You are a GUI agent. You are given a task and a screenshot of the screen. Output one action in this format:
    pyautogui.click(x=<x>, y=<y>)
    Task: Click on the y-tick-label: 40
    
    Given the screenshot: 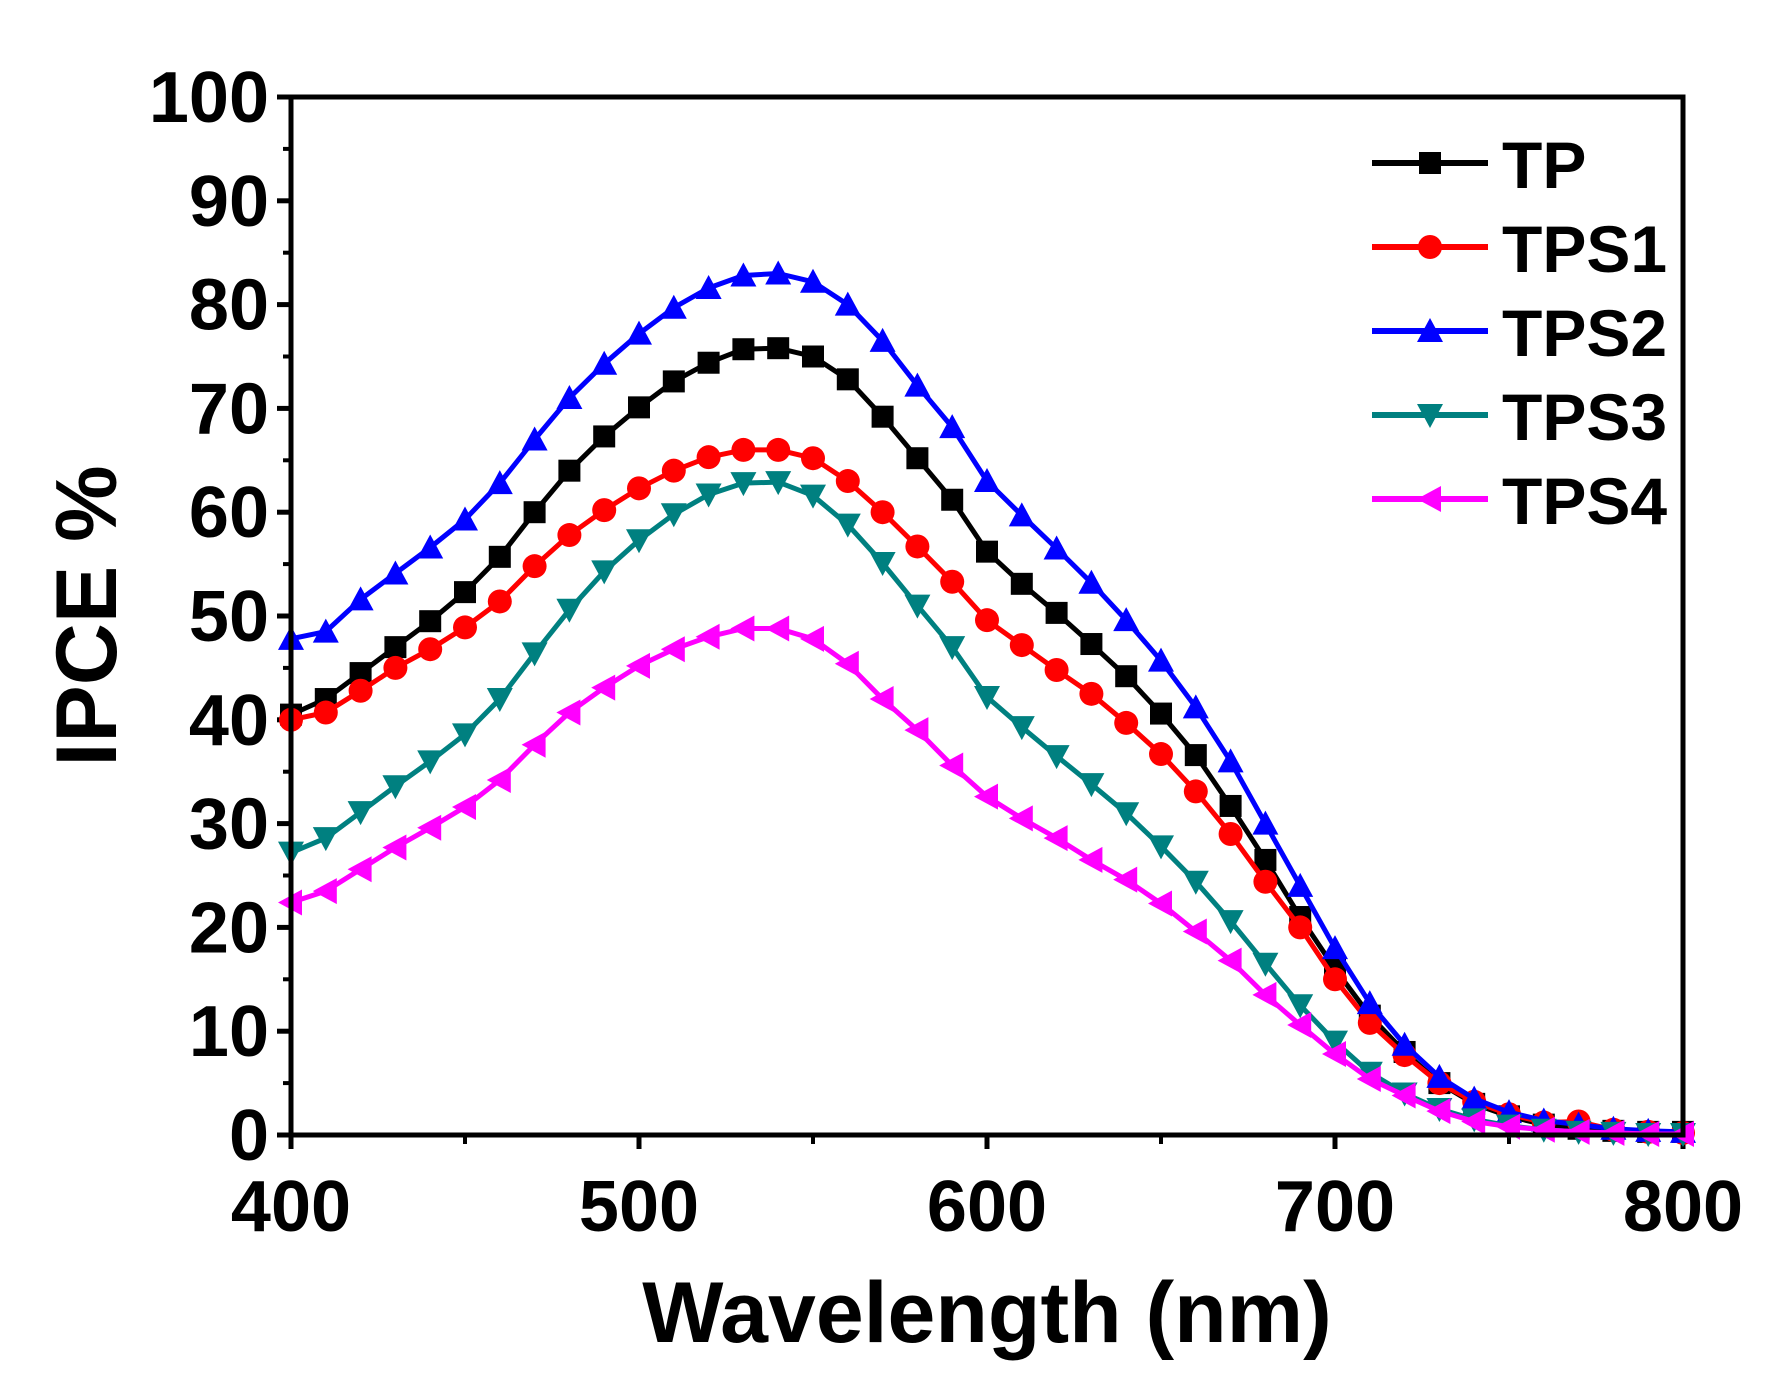 What is the action you would take?
    pyautogui.click(x=229, y=721)
    